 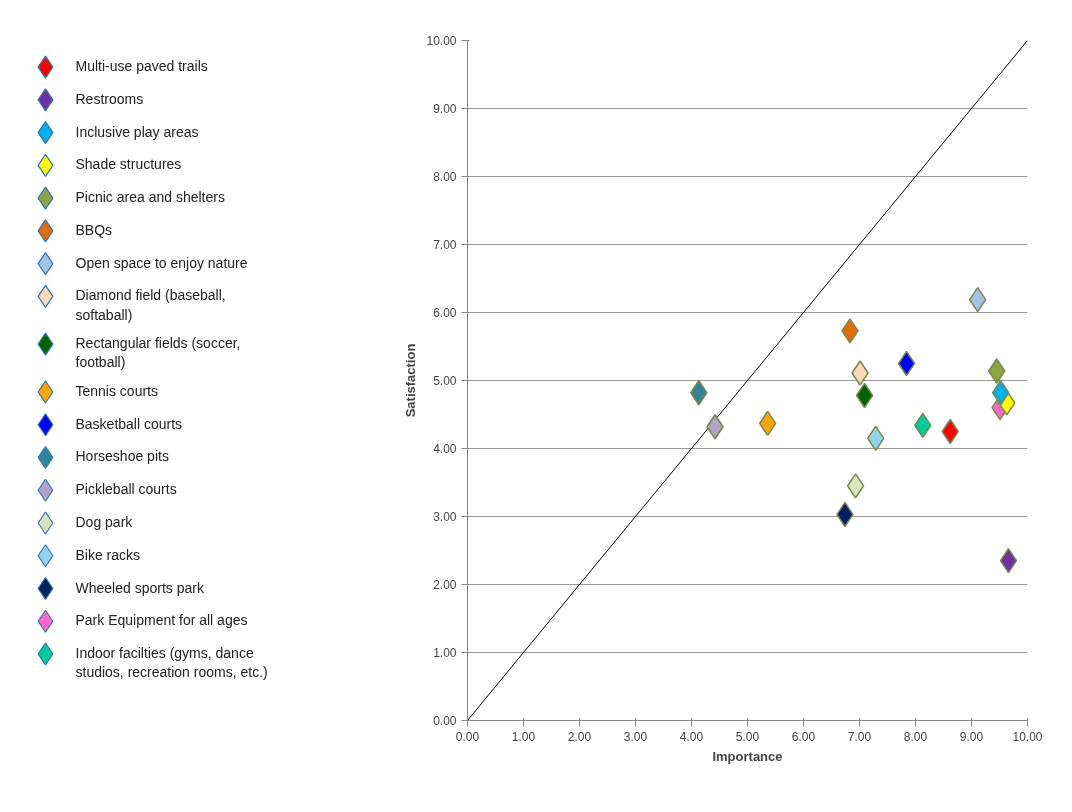 I want to click on x-tick-label: 0.00, so click(x=467, y=736).